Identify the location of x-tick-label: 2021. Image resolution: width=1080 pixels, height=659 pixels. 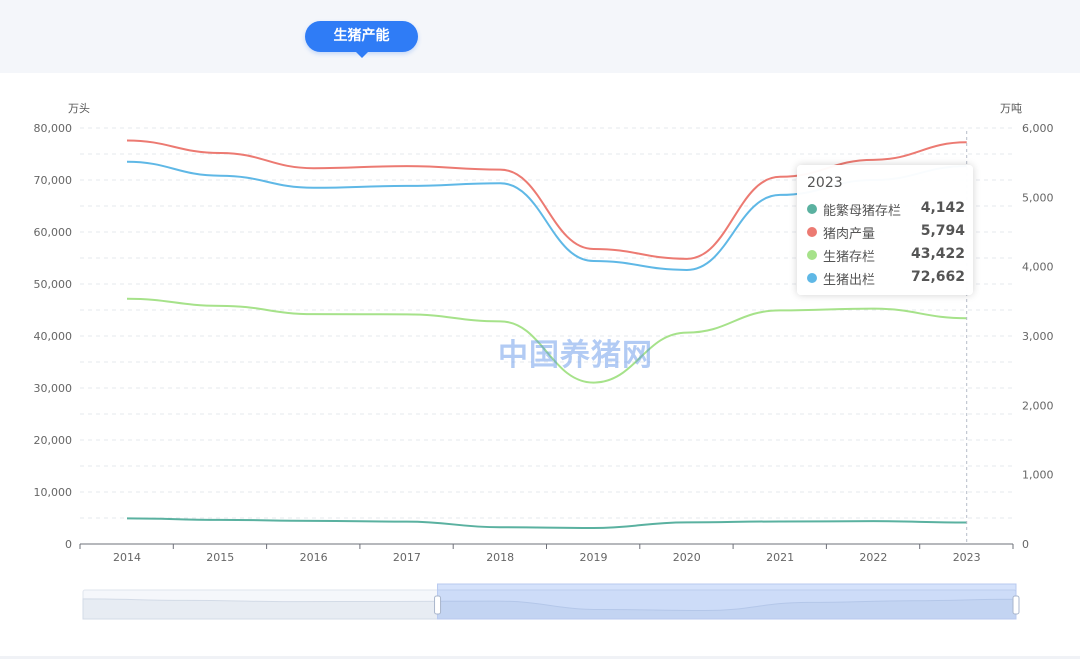
(780, 557).